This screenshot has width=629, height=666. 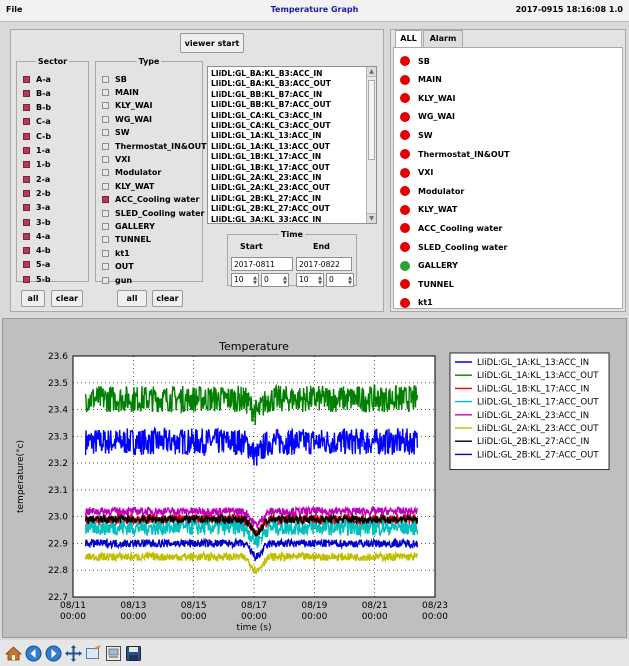 I want to click on sector-checkbox-row: A-a, so click(x=37, y=79).